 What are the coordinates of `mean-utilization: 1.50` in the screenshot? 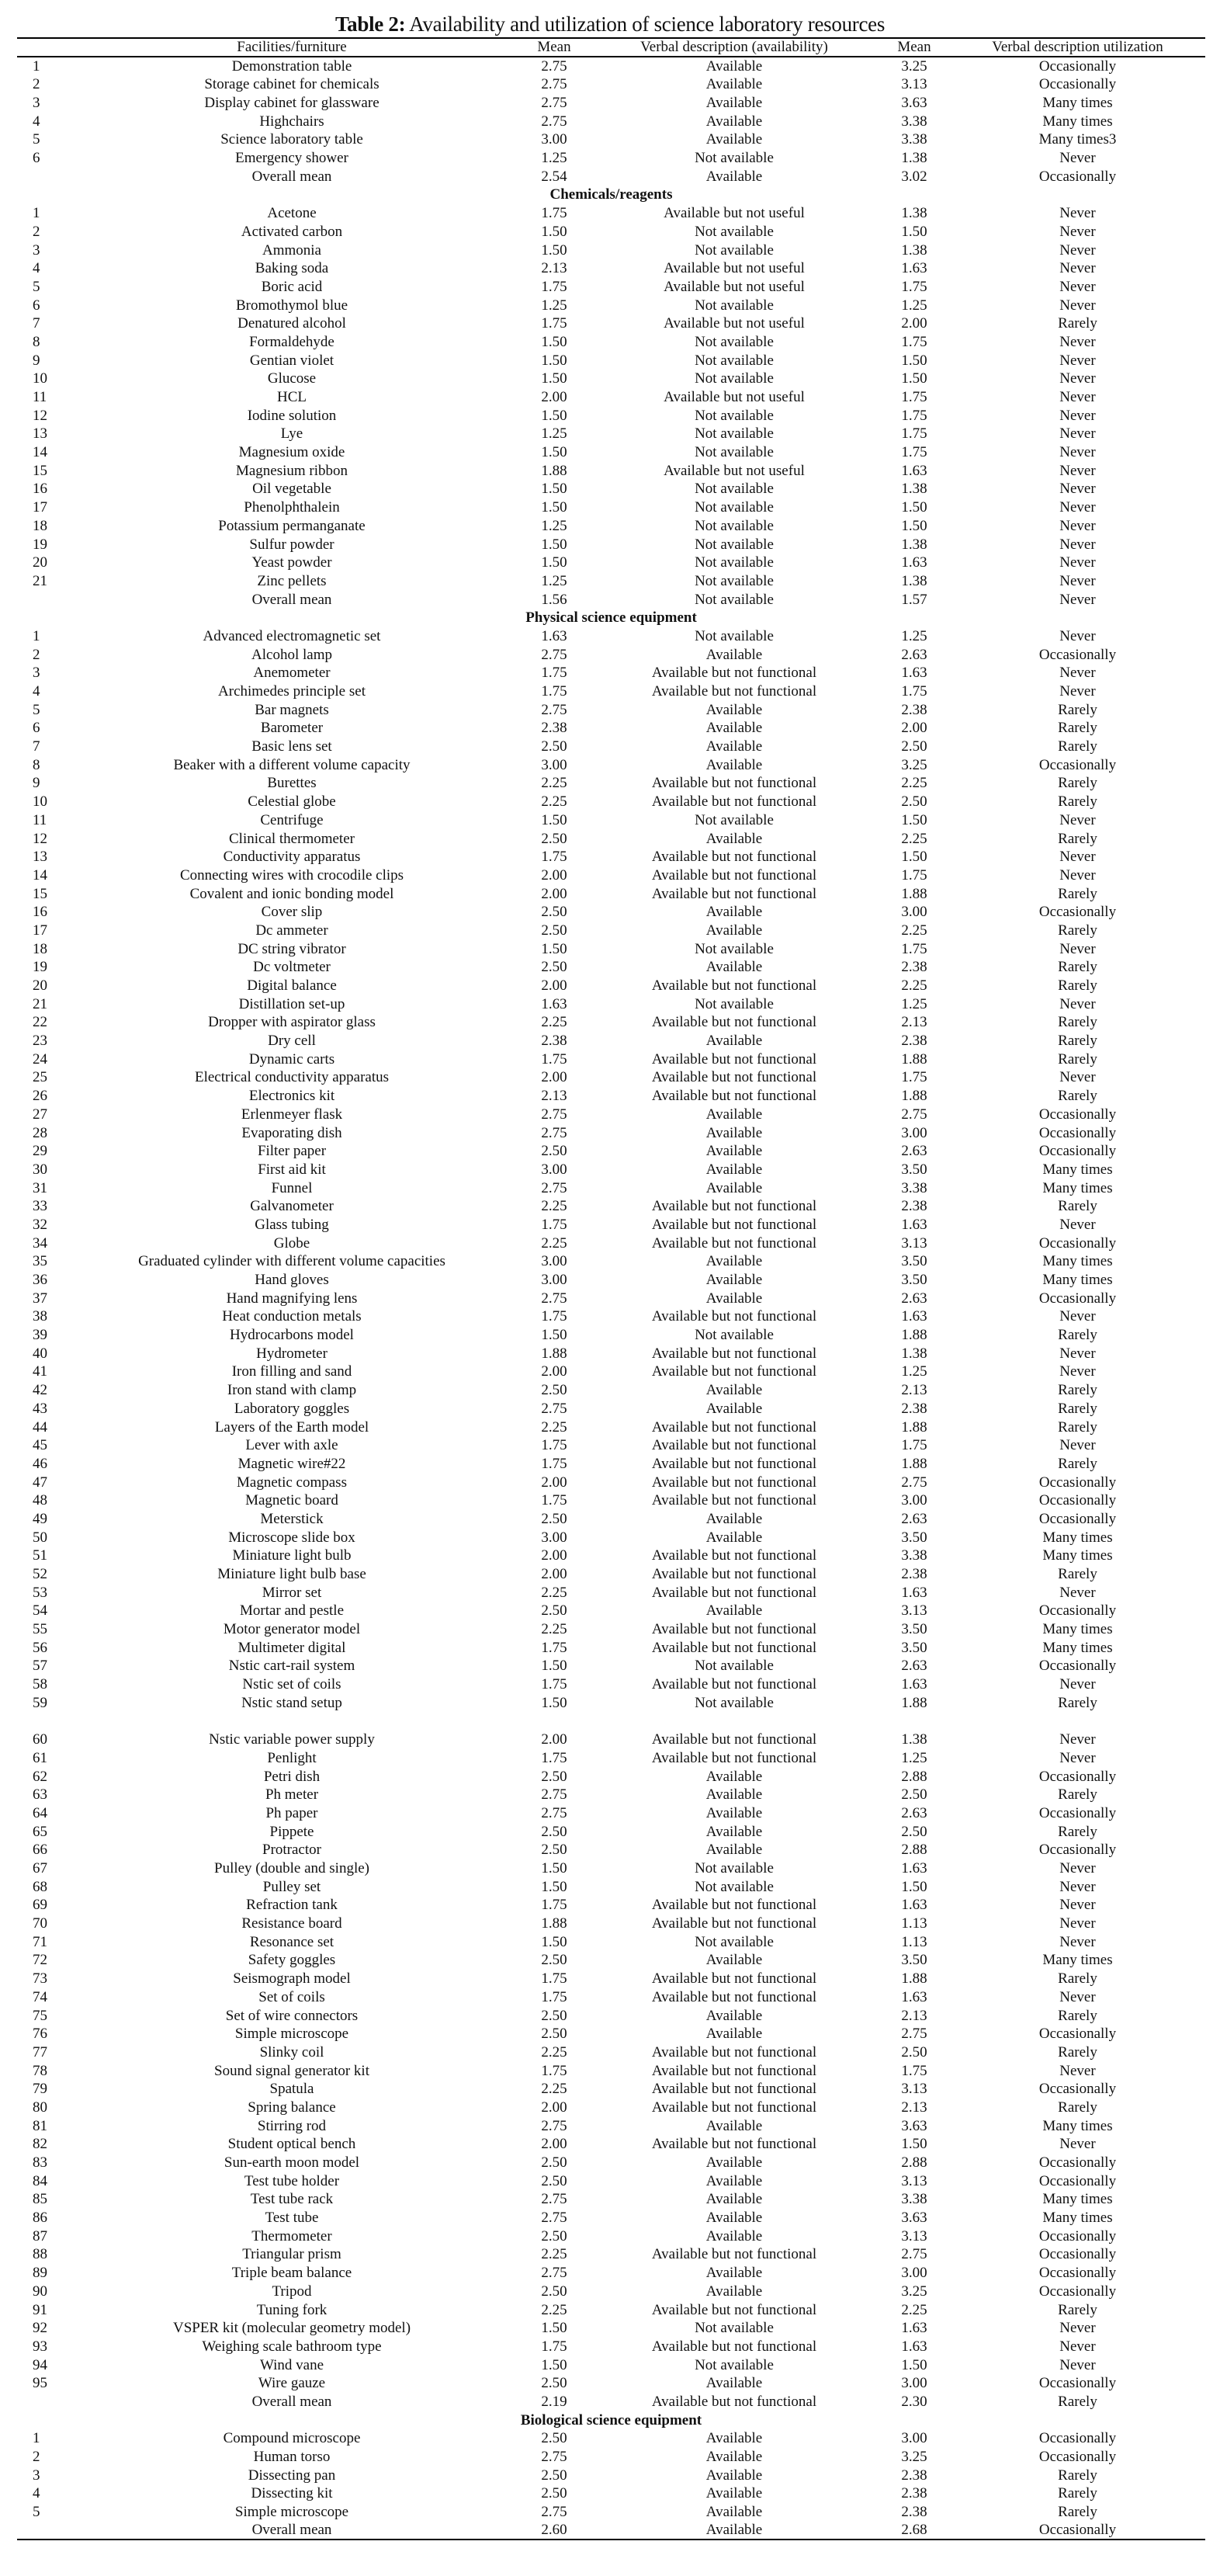 It's located at (914, 360).